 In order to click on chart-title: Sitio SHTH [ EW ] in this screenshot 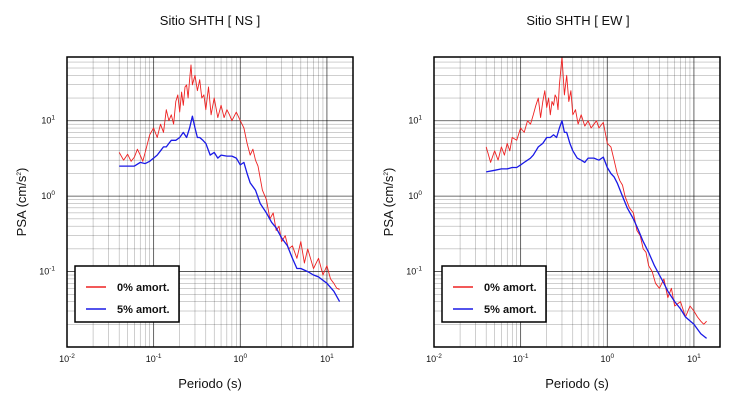, I will do `click(577, 20)`.